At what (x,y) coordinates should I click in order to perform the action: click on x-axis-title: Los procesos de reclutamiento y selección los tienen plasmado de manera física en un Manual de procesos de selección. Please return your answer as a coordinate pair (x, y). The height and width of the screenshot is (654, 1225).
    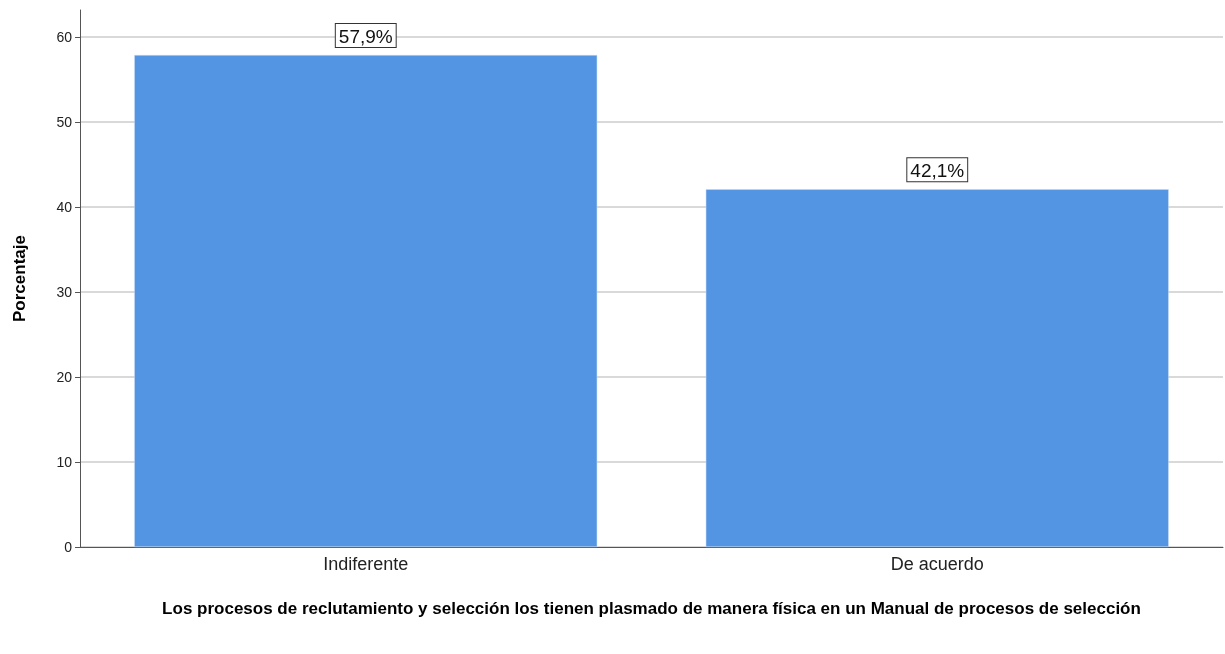
    Looking at the image, I should click on (651, 608).